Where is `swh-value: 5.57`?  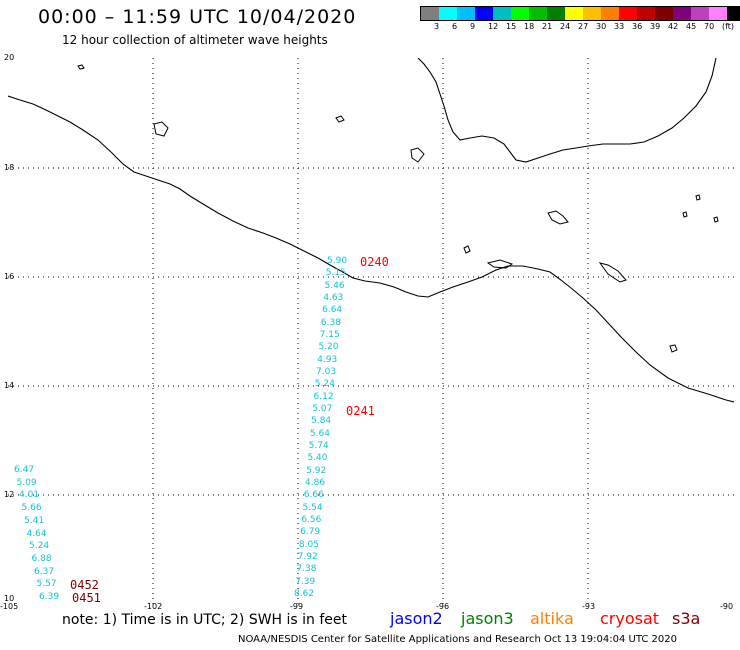 swh-value: 5.57 is located at coordinates (46, 584).